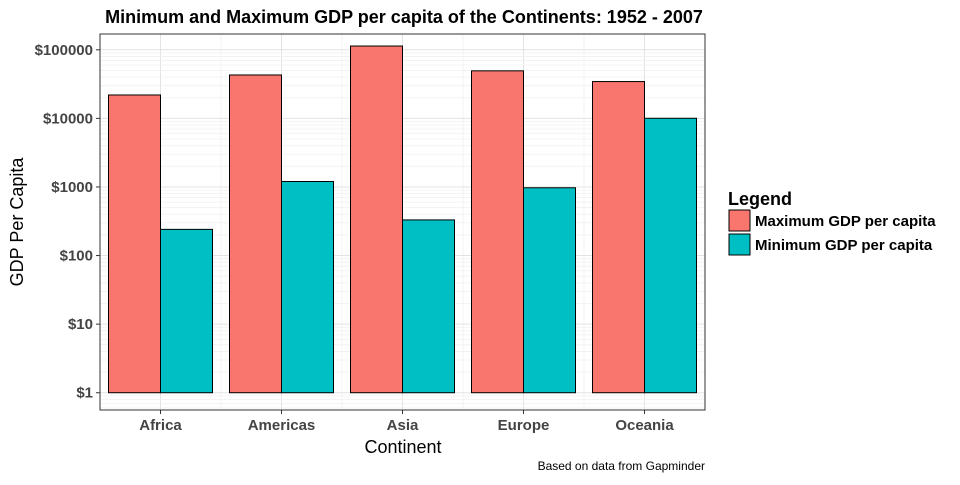 The height and width of the screenshot is (485, 960). I want to click on bar-asia-min, so click(428, 306).